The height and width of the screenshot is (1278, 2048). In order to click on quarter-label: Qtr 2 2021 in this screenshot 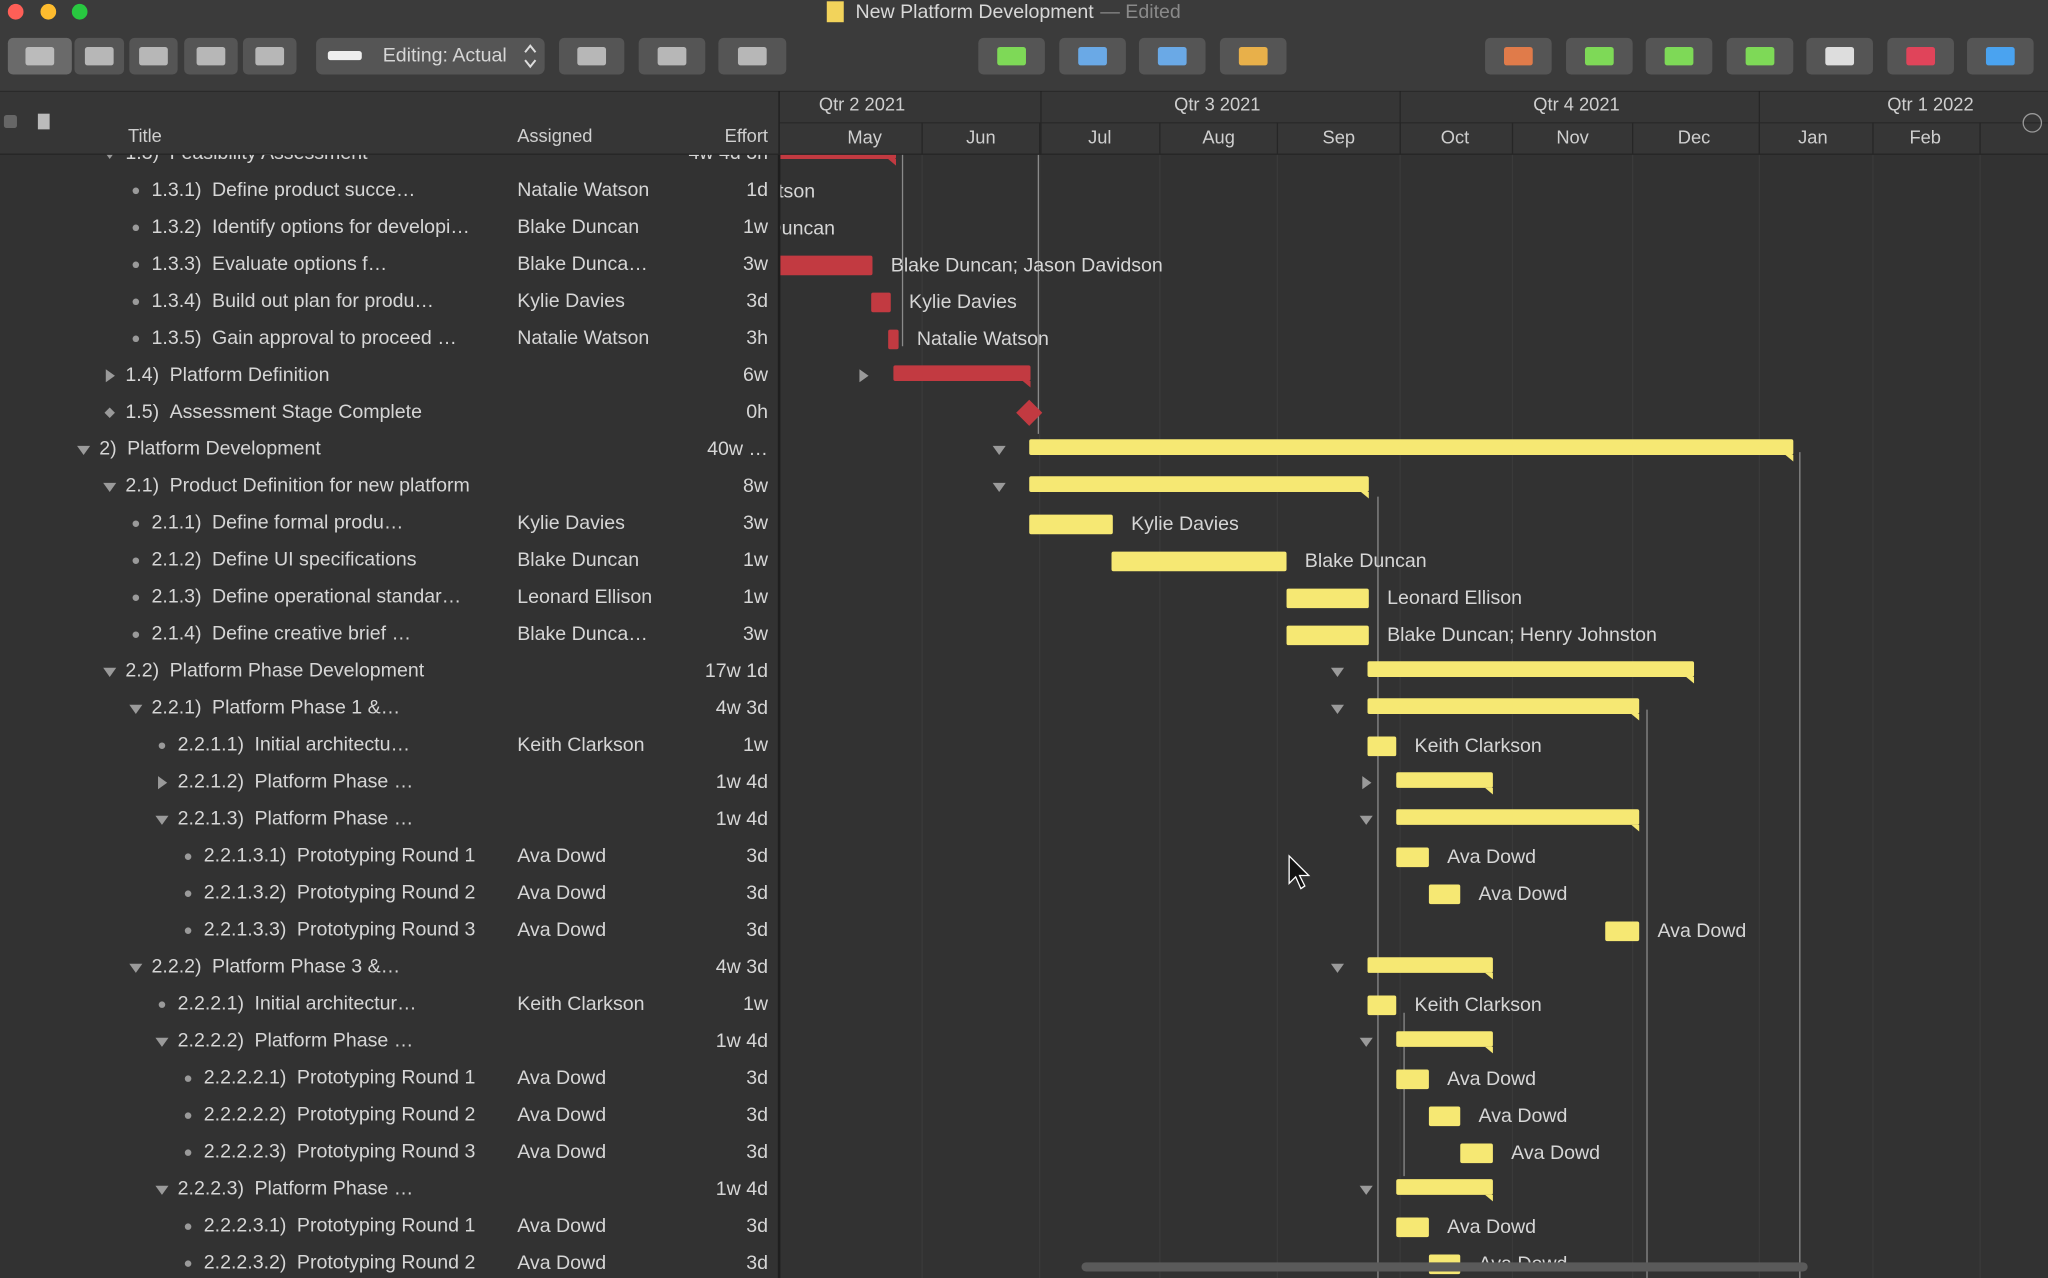, I will do `click(862, 104)`.